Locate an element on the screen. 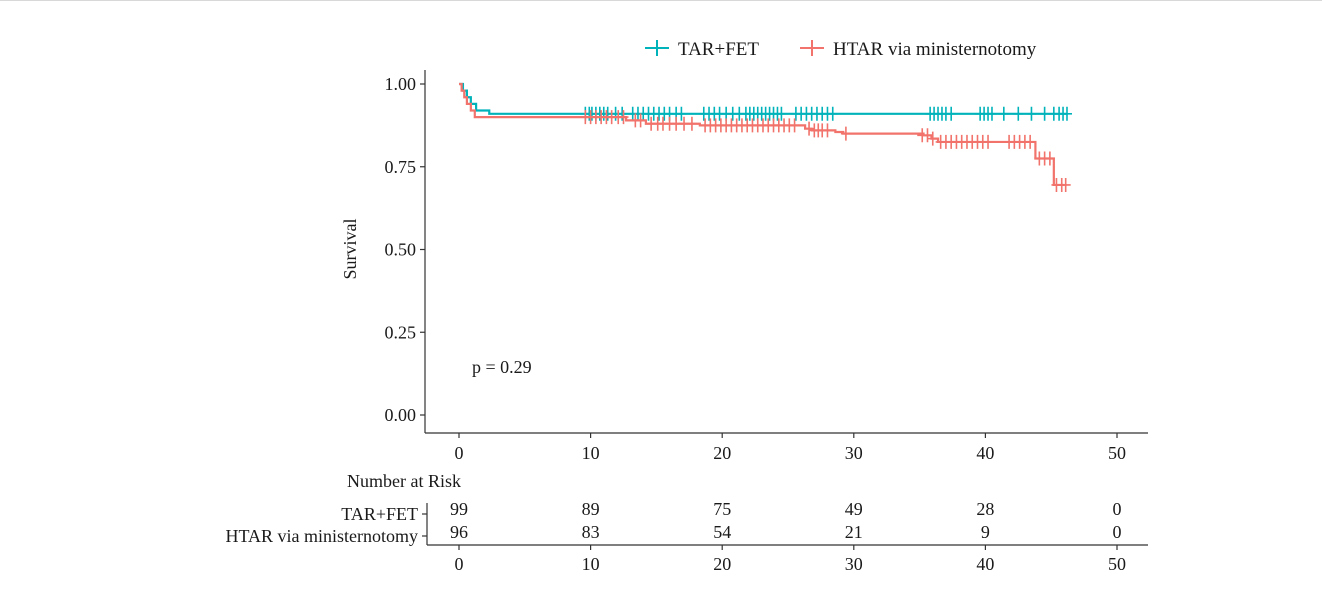  legend-label: HTAR via ministernotomy is located at coordinates (935, 49).